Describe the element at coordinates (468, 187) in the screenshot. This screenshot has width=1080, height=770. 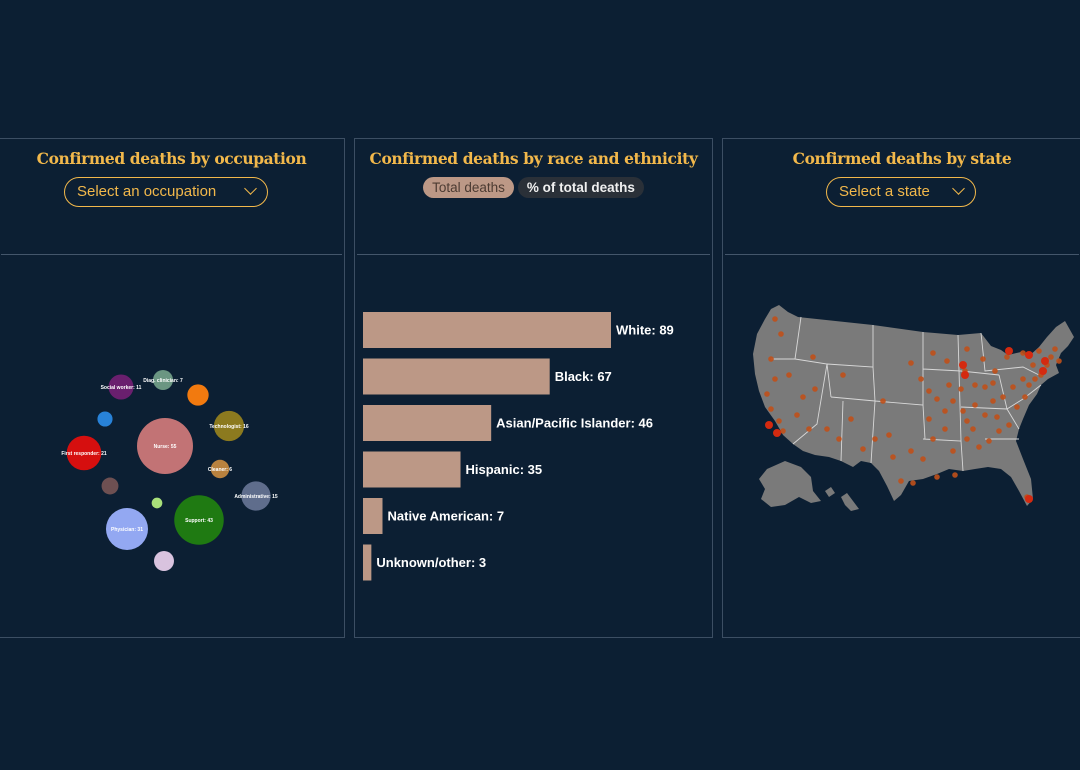
I see `total-deaths-toggle: Total deaths` at that location.